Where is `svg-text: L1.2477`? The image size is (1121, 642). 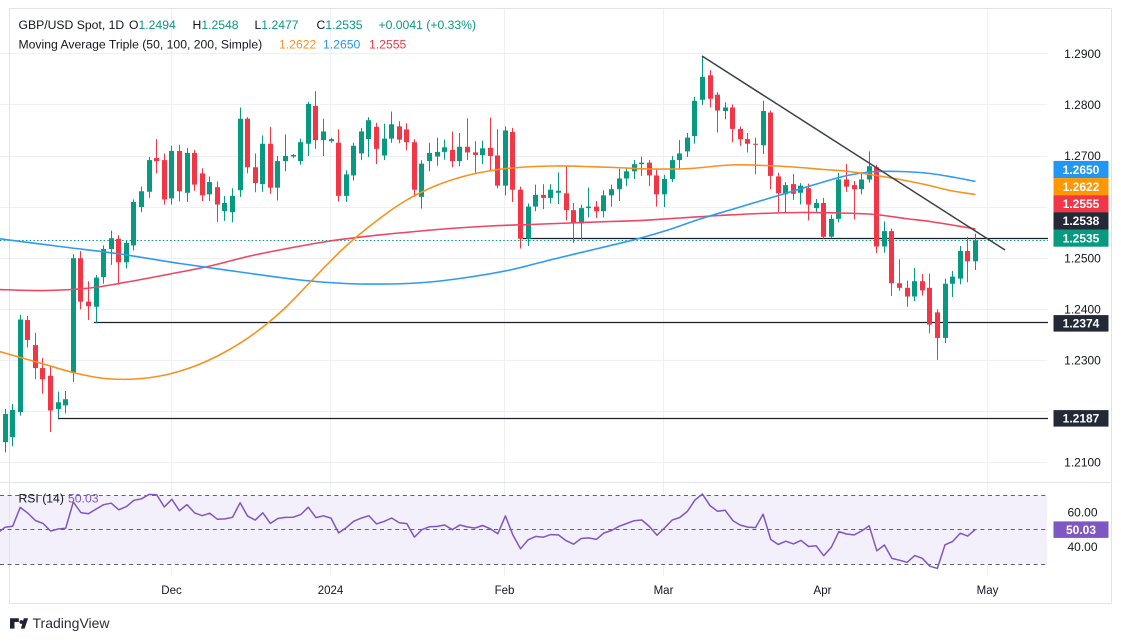 svg-text: L1.2477 is located at coordinates (277, 25).